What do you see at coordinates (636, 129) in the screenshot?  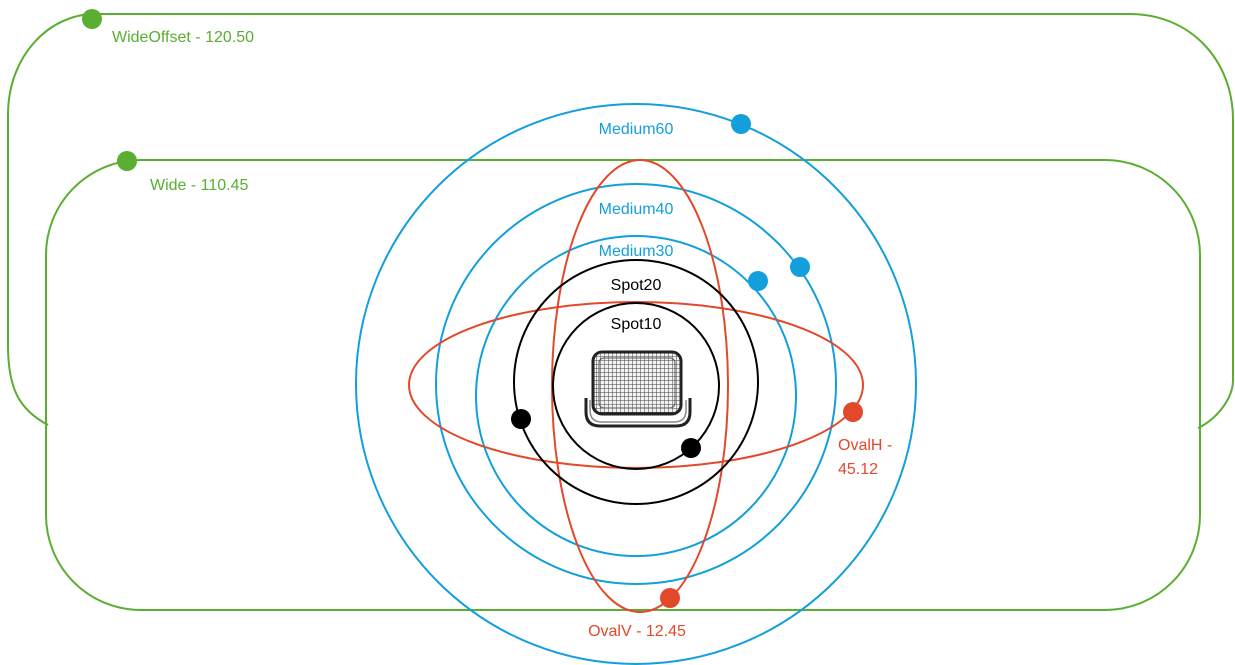 I see `medium60-label: Medium60` at bounding box center [636, 129].